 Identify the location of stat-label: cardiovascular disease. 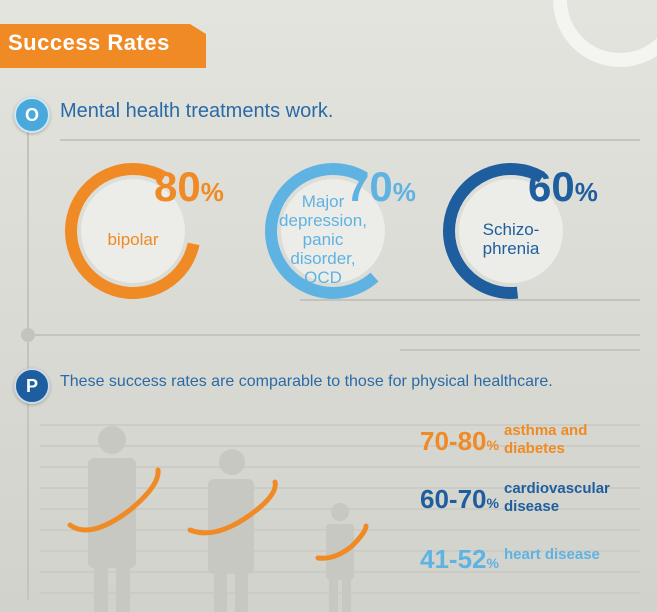
(557, 498).